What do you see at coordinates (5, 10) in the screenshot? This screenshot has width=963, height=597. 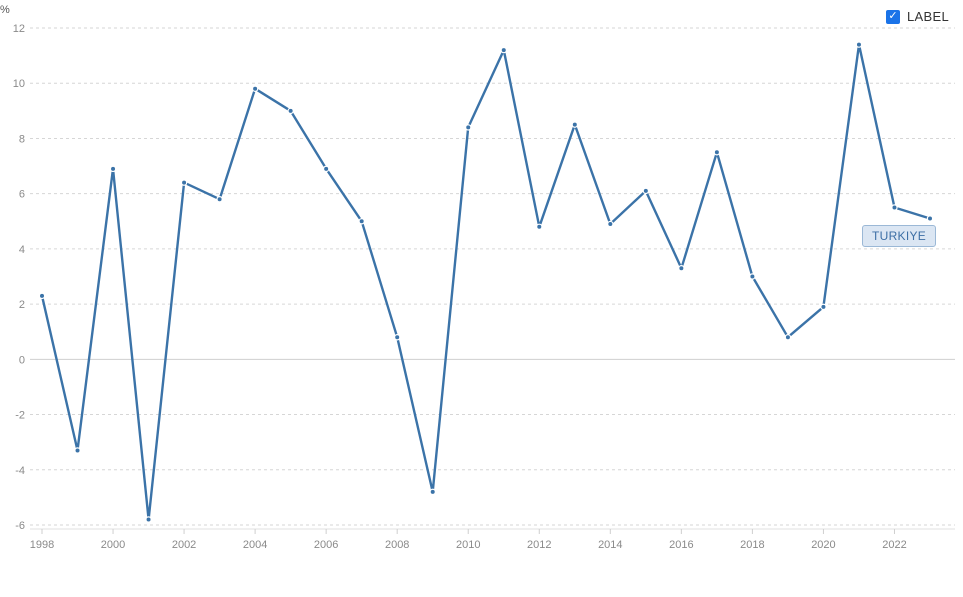 I see `y-axis-unit-label: %` at bounding box center [5, 10].